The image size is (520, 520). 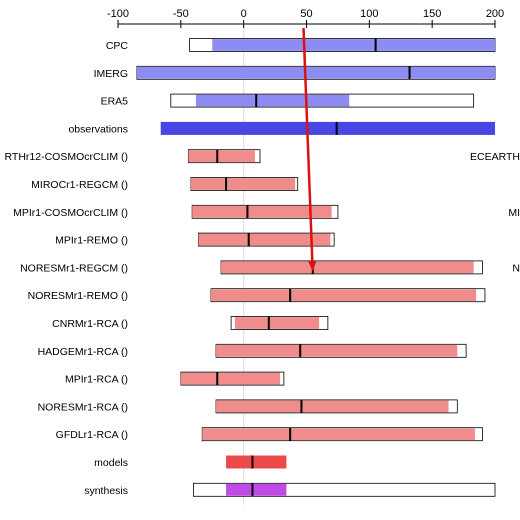 I want to click on row-hadgemr1-rca: HADGEMr1-RCA (), so click(x=252, y=350).